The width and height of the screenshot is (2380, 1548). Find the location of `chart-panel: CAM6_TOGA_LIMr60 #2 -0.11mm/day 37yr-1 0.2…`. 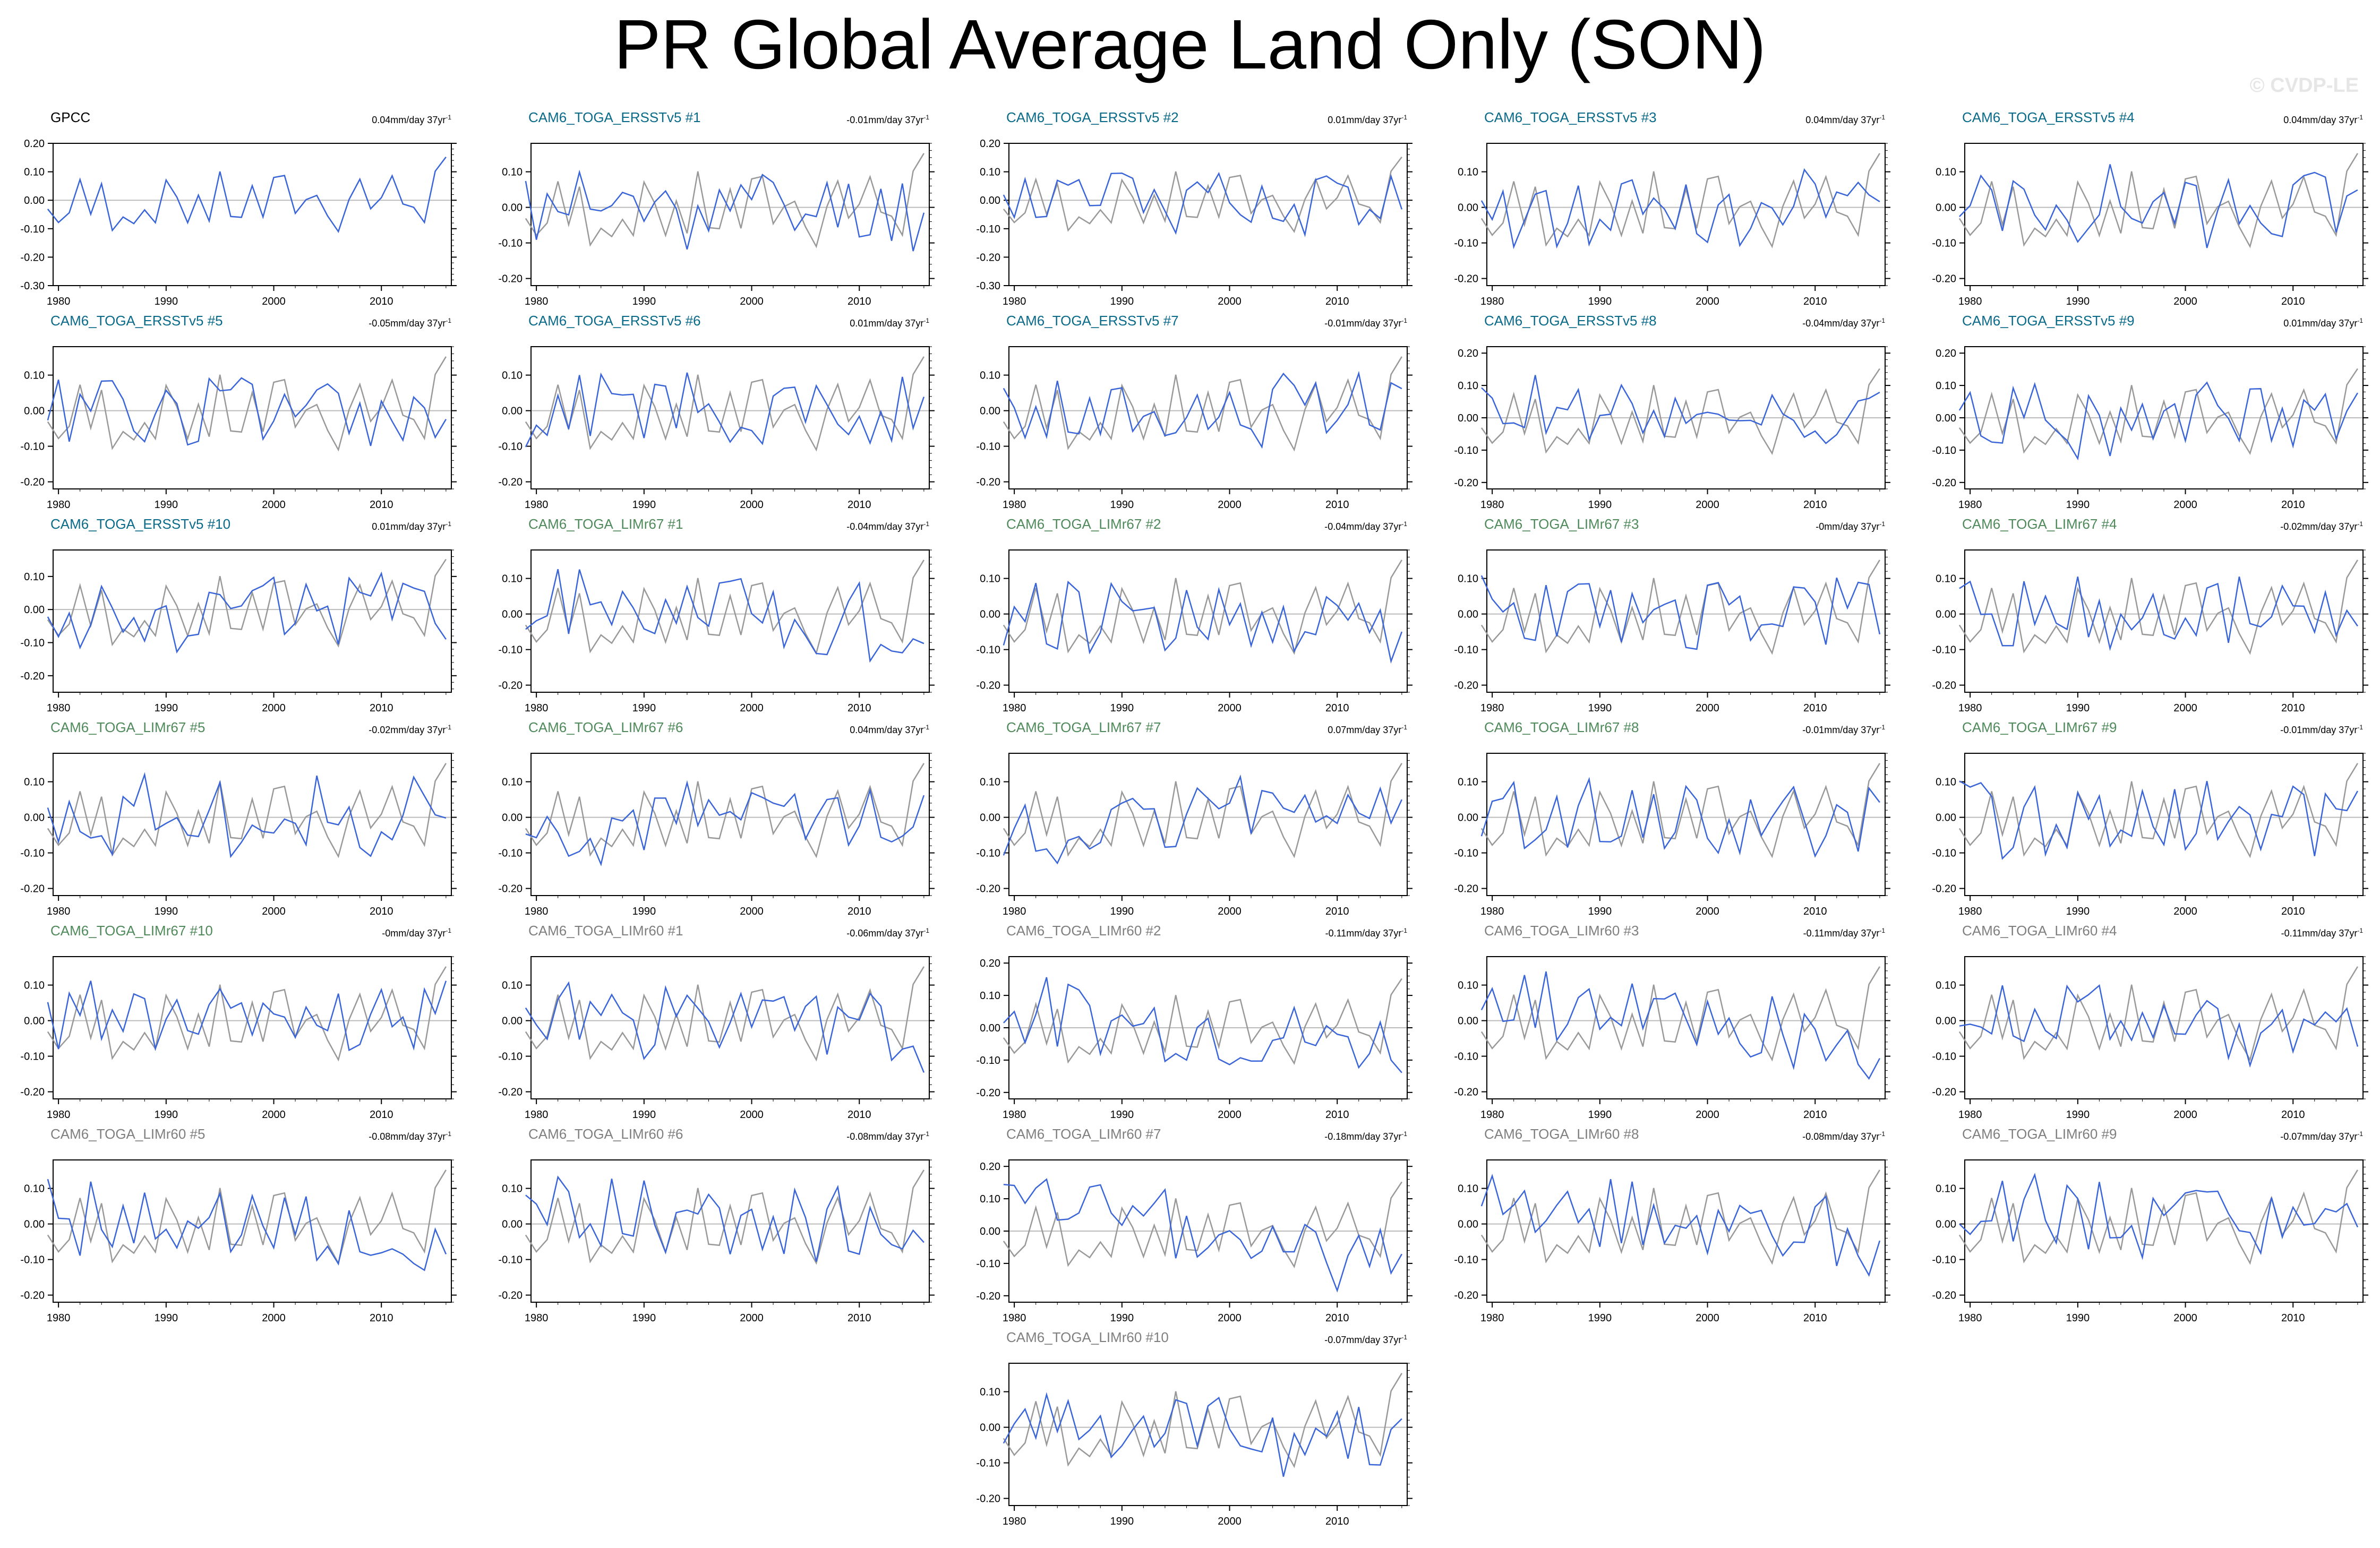

chart-panel: CAM6_TOGA_LIMr60 #2 -0.11mm/day 37yr-1 0.2… is located at coordinates (1195, 1024).